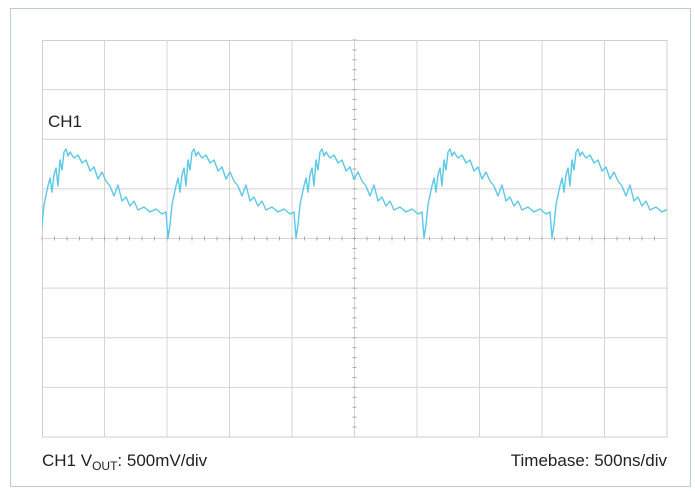 The height and width of the screenshot is (491, 695). Describe the element at coordinates (105, 466) in the screenshot. I see `channel-subscript: OUT` at that location.